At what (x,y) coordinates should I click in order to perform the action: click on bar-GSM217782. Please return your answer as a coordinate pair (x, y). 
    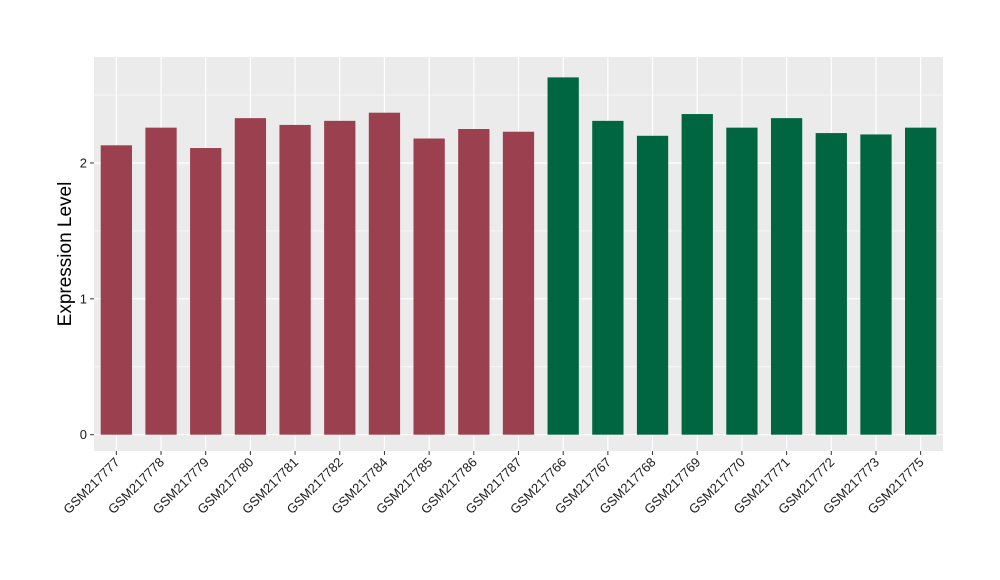
    Looking at the image, I should click on (340, 277).